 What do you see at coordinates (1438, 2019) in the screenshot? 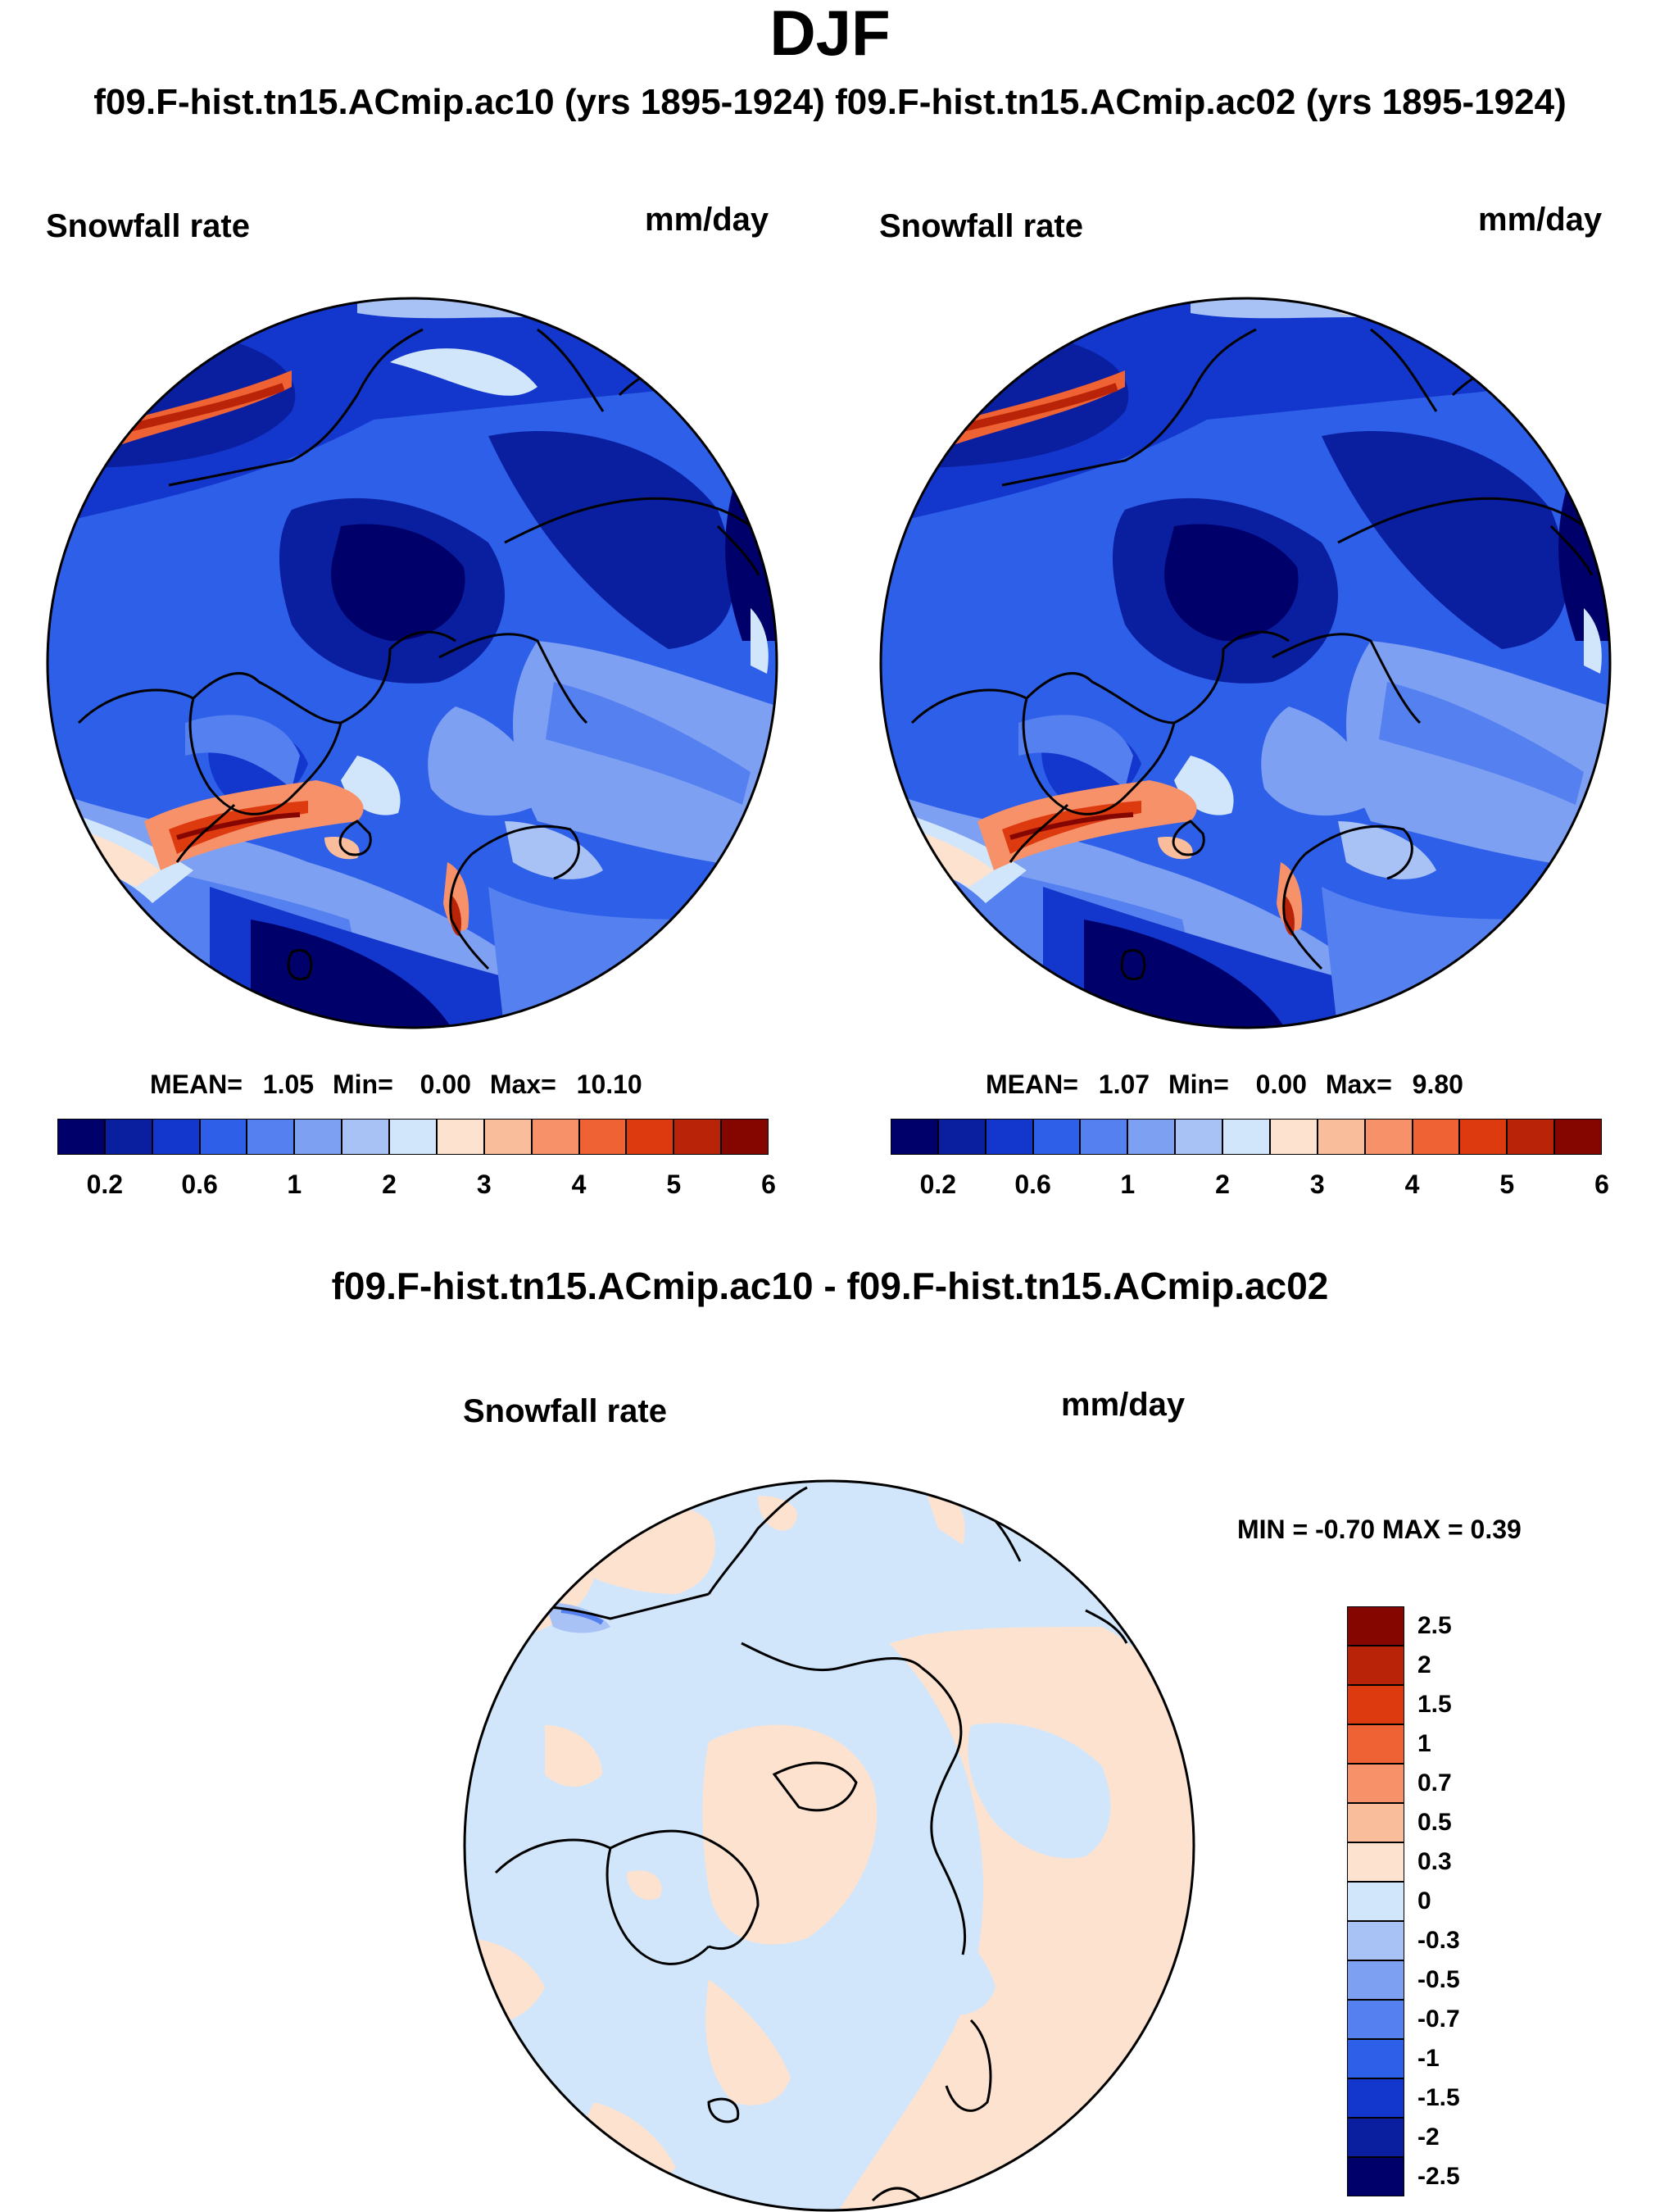
I see `diff-colorbar-tick-label: -0.7` at bounding box center [1438, 2019].